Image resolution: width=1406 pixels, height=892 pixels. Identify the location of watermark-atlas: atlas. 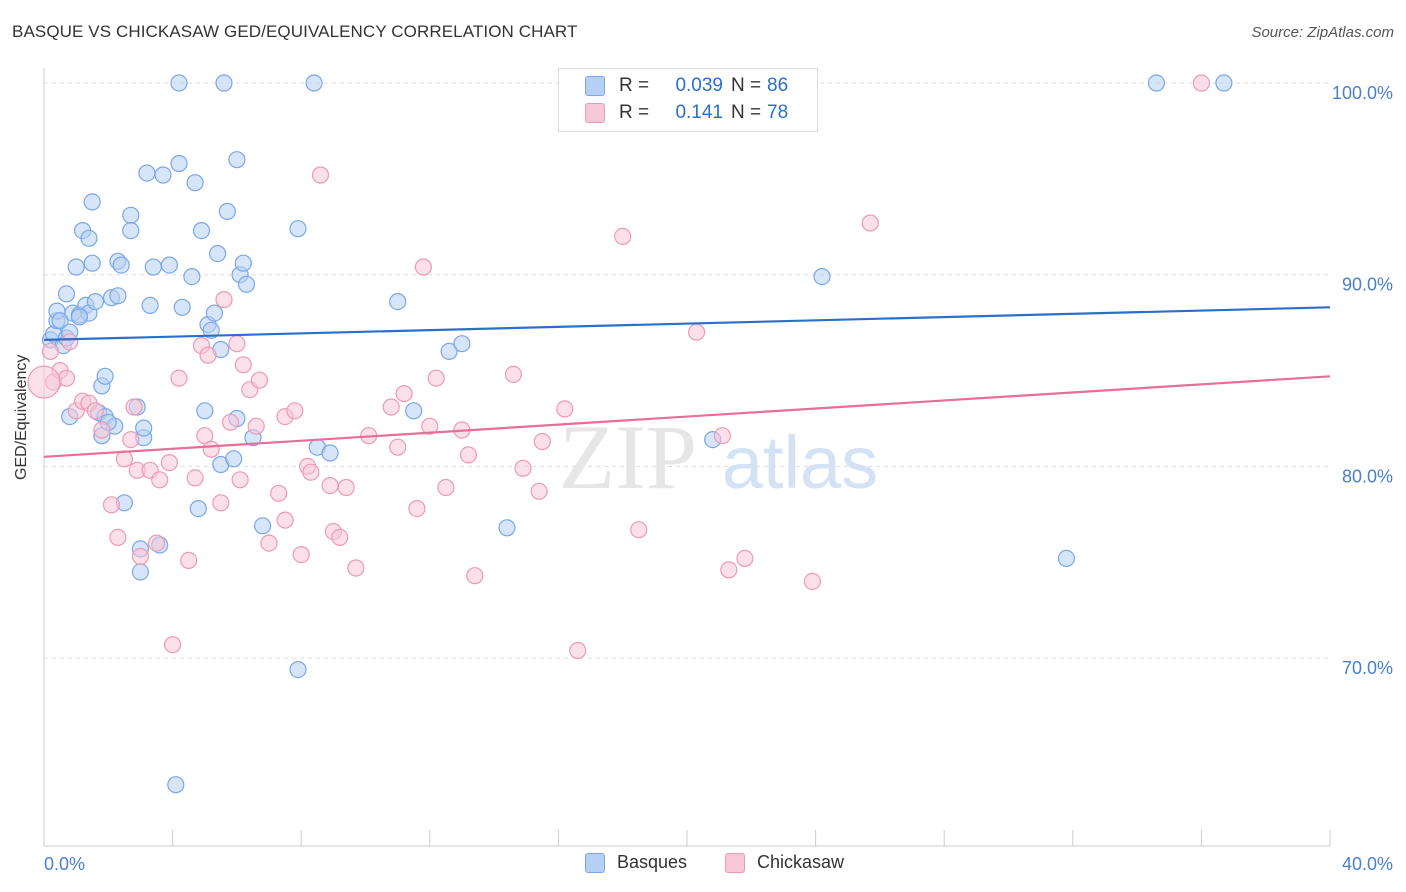
(800, 462).